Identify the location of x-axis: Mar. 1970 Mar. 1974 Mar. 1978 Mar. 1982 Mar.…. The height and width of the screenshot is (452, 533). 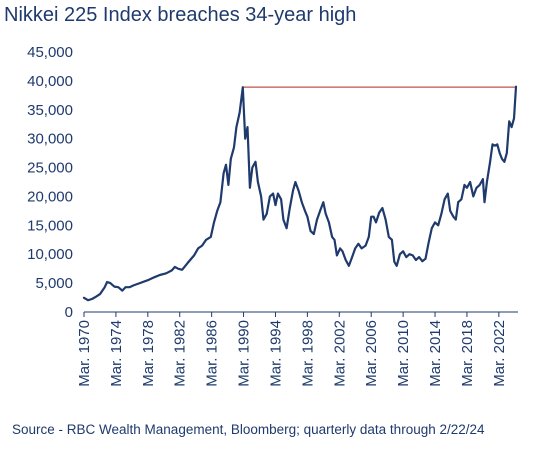
(297, 349).